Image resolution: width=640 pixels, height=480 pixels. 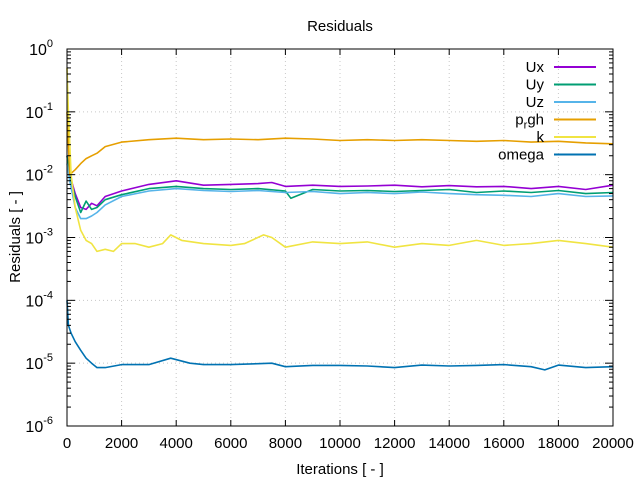 I want to click on y-tick-exponent: -5, so click(x=48, y=358).